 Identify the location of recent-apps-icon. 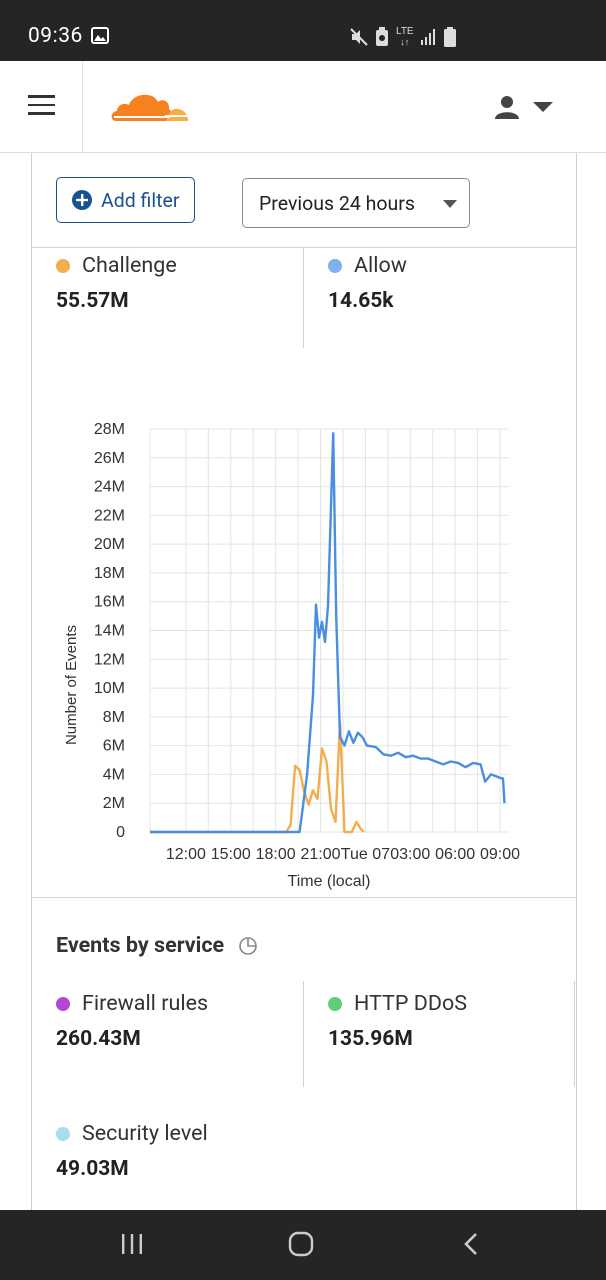
(132, 1244).